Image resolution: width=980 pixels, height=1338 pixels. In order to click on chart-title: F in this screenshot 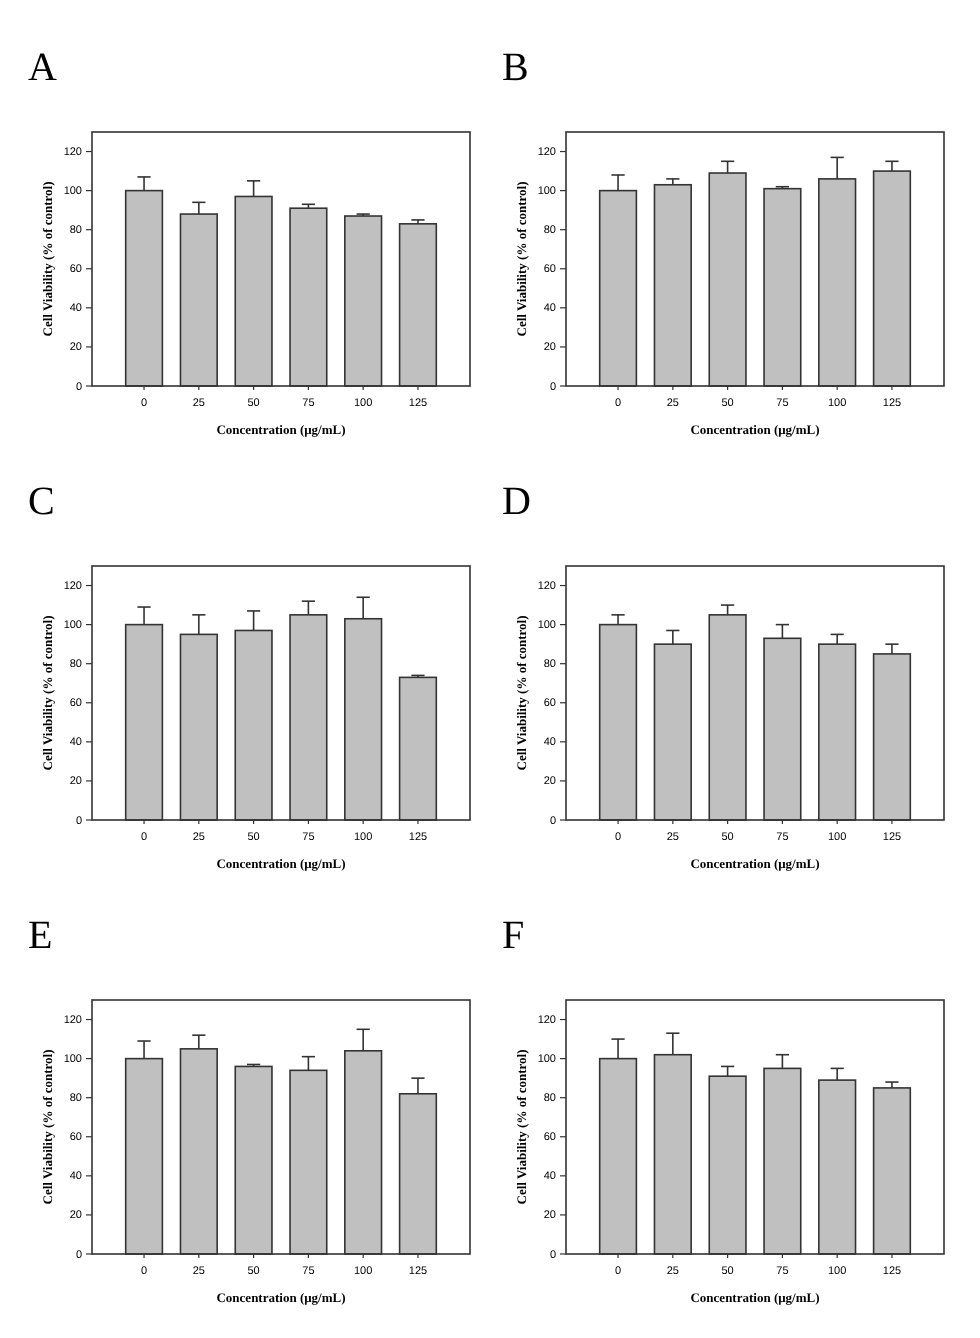, I will do `click(513, 936)`.